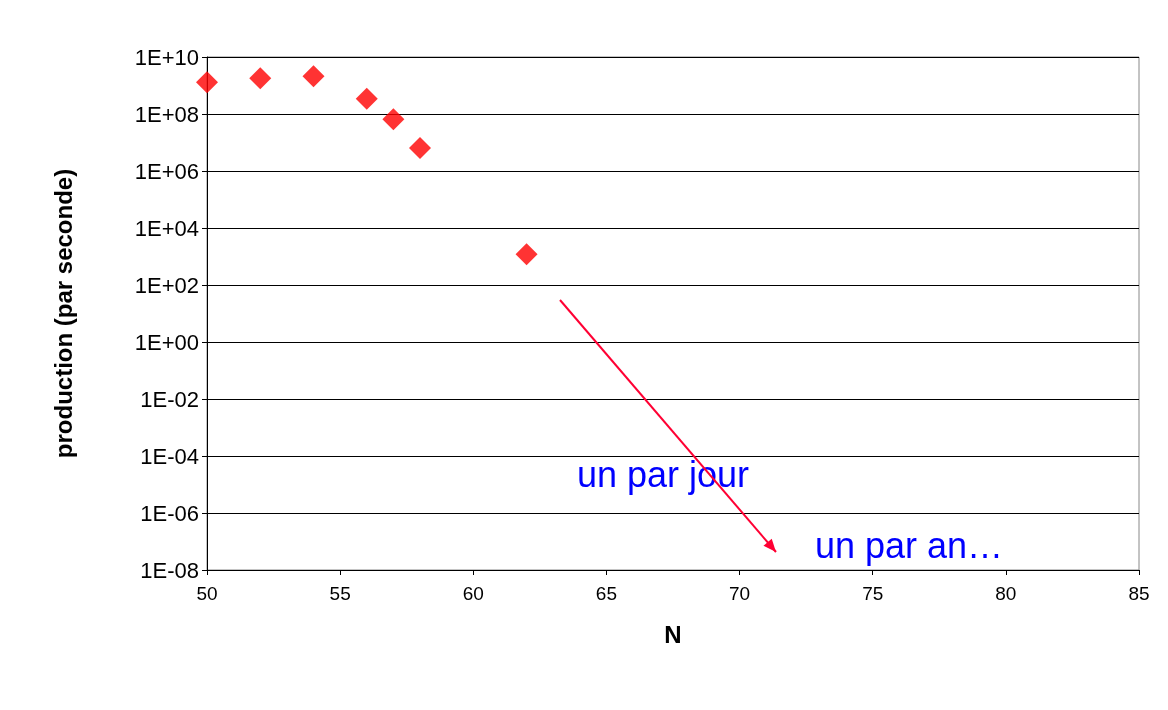  Describe the element at coordinates (1006, 593) in the screenshot. I see `x-tick-label: 80` at that location.